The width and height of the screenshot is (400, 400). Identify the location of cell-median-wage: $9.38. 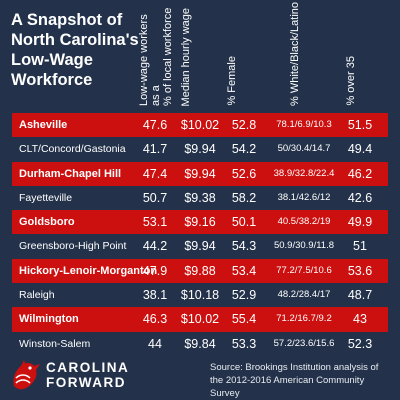
(200, 197).